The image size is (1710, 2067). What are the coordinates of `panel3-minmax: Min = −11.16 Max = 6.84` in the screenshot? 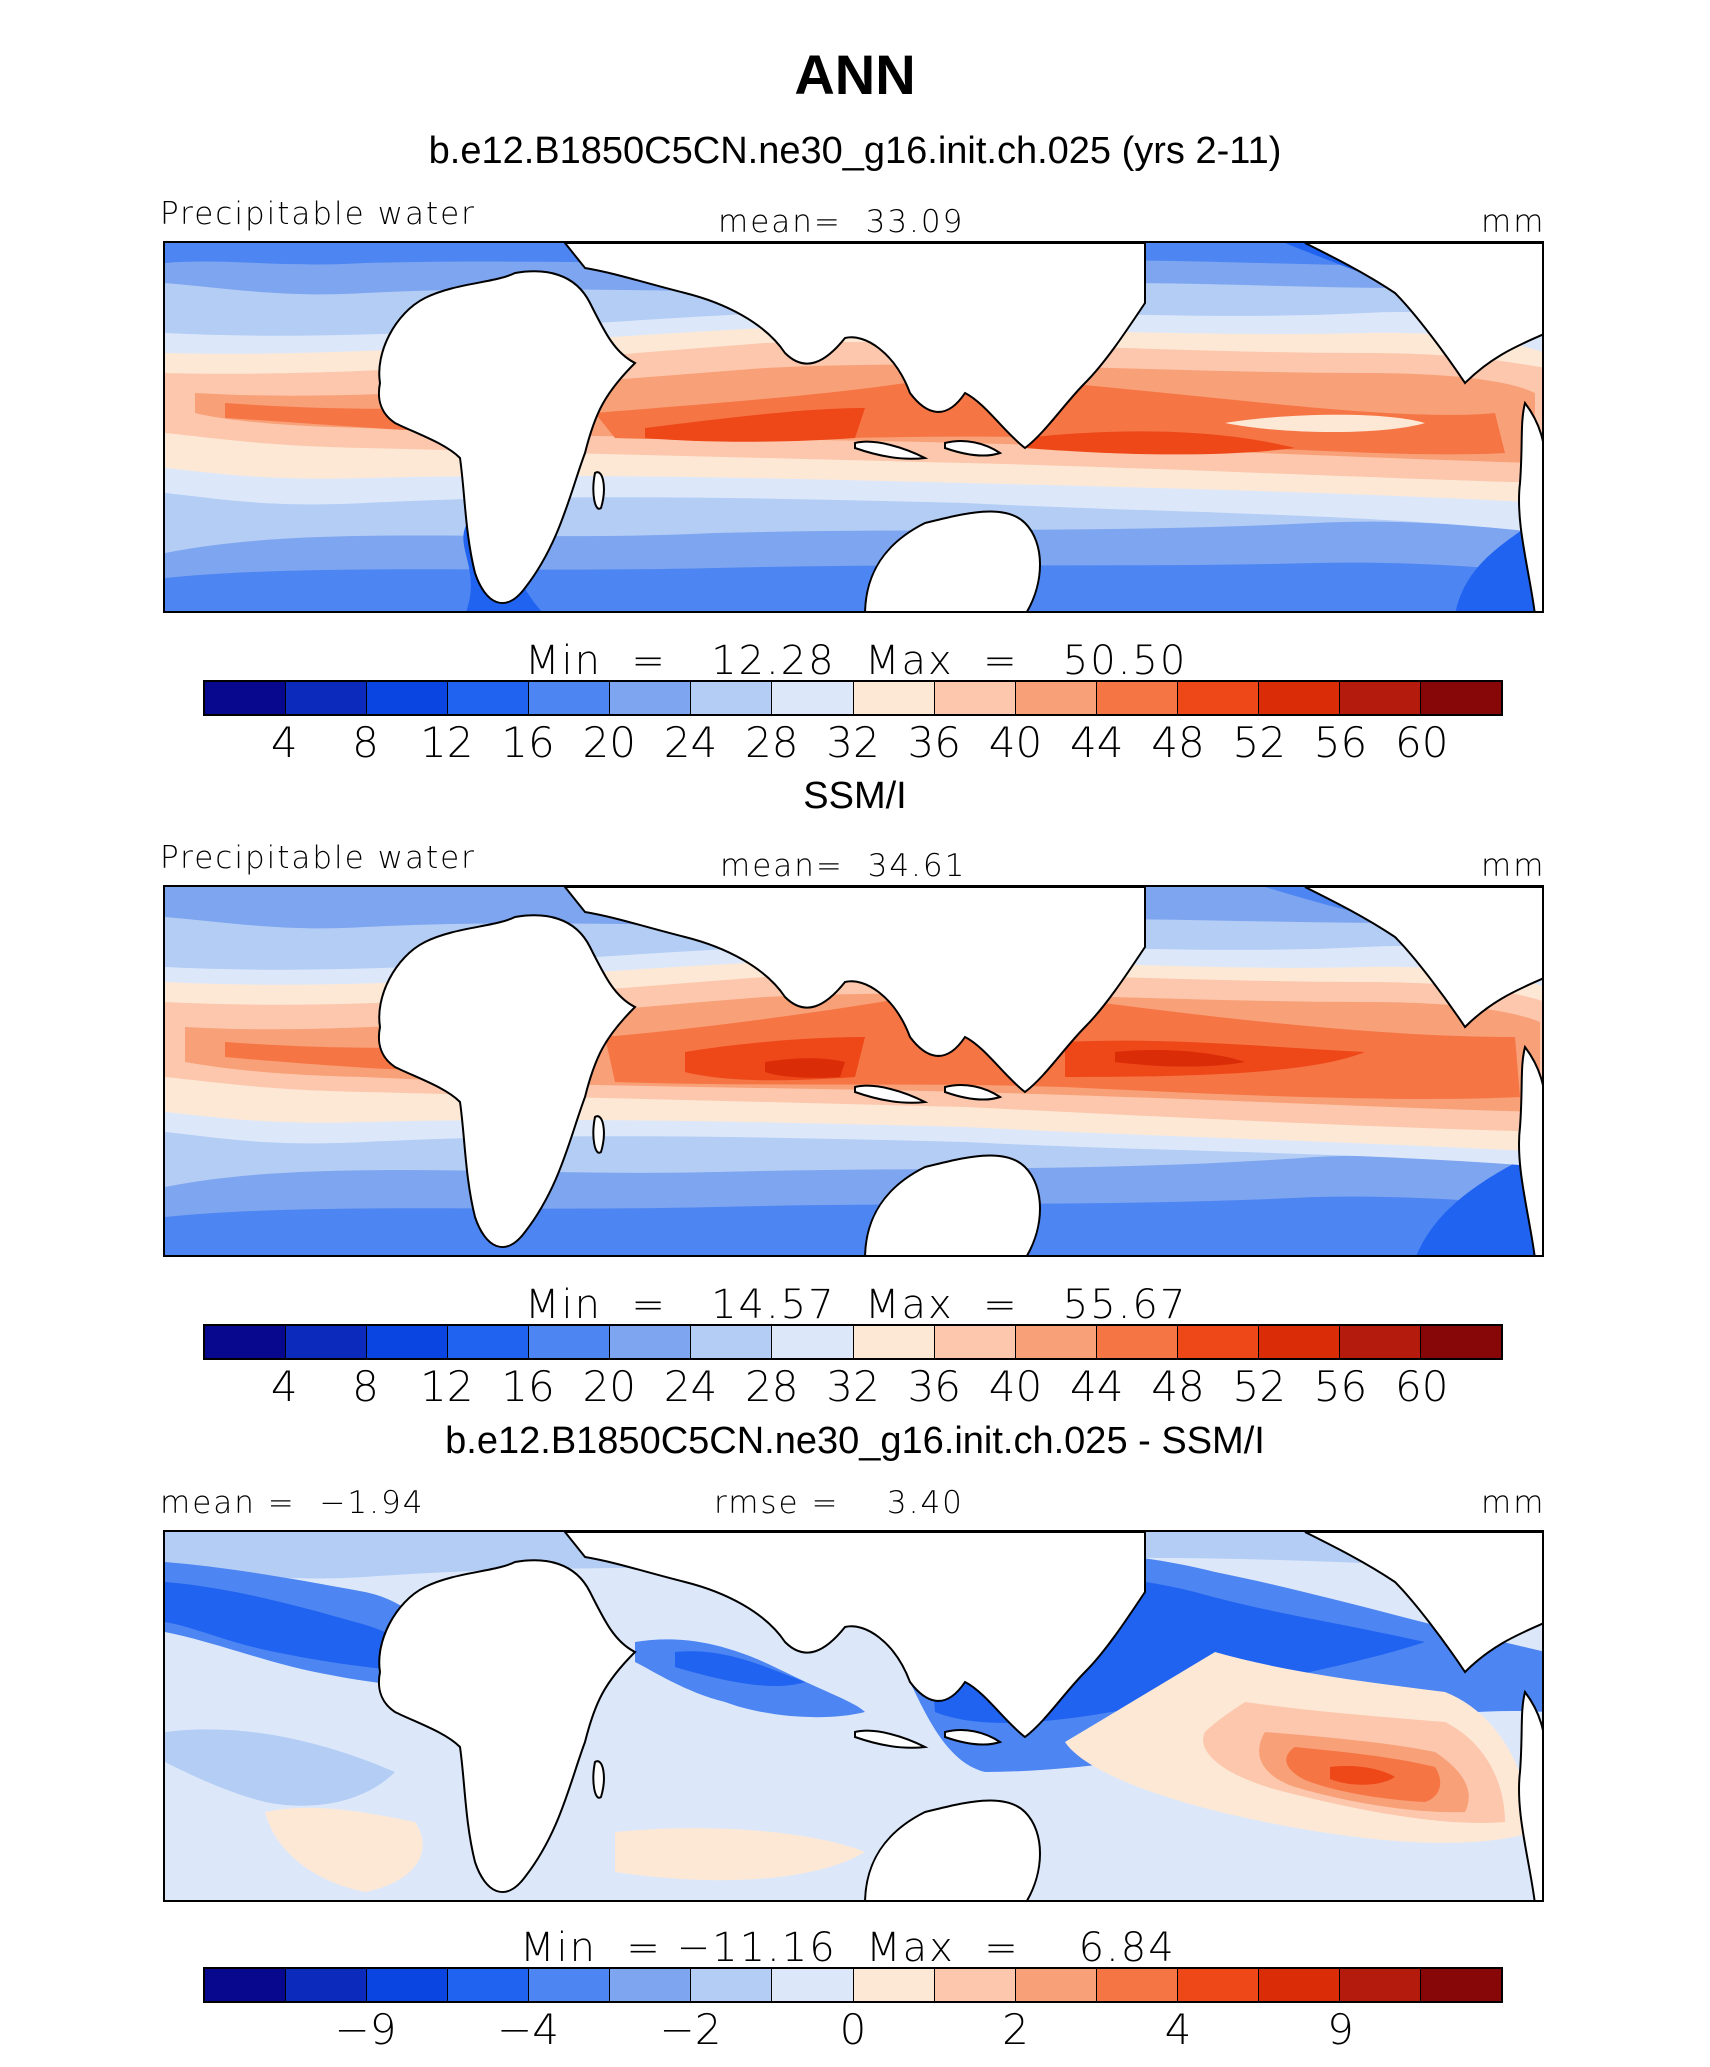 It's located at (848, 1948).